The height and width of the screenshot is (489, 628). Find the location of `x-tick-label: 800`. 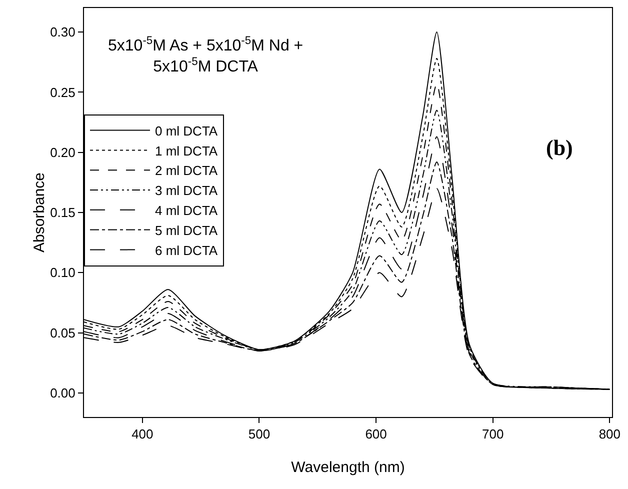

x-tick-label: 800 is located at coordinates (609, 434).